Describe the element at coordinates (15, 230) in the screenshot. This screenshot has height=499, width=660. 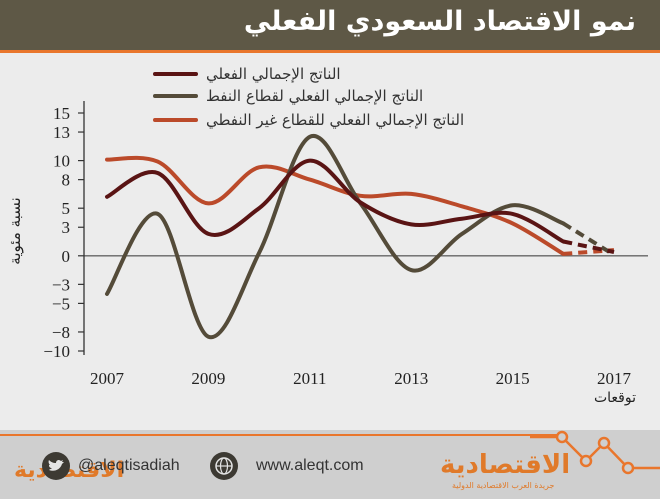
I see `y-axis-label: نسبة مئوية` at that location.